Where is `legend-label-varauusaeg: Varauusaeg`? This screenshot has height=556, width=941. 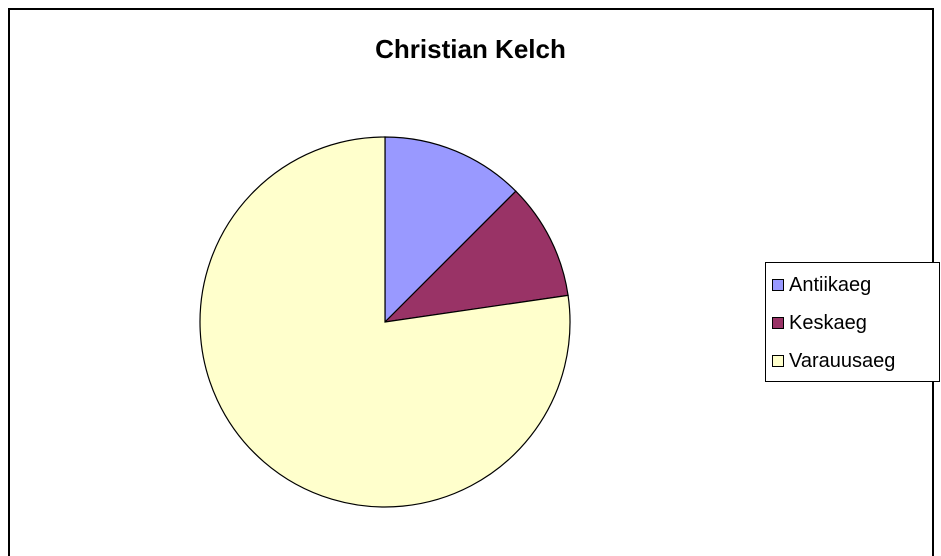
legend-label-varauusaeg: Varauusaeg is located at coordinates (842, 360).